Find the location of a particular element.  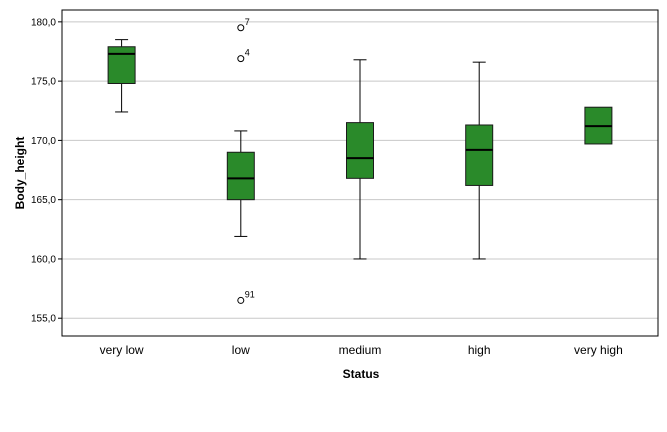

x-tick-label: very high is located at coordinates (598, 350).